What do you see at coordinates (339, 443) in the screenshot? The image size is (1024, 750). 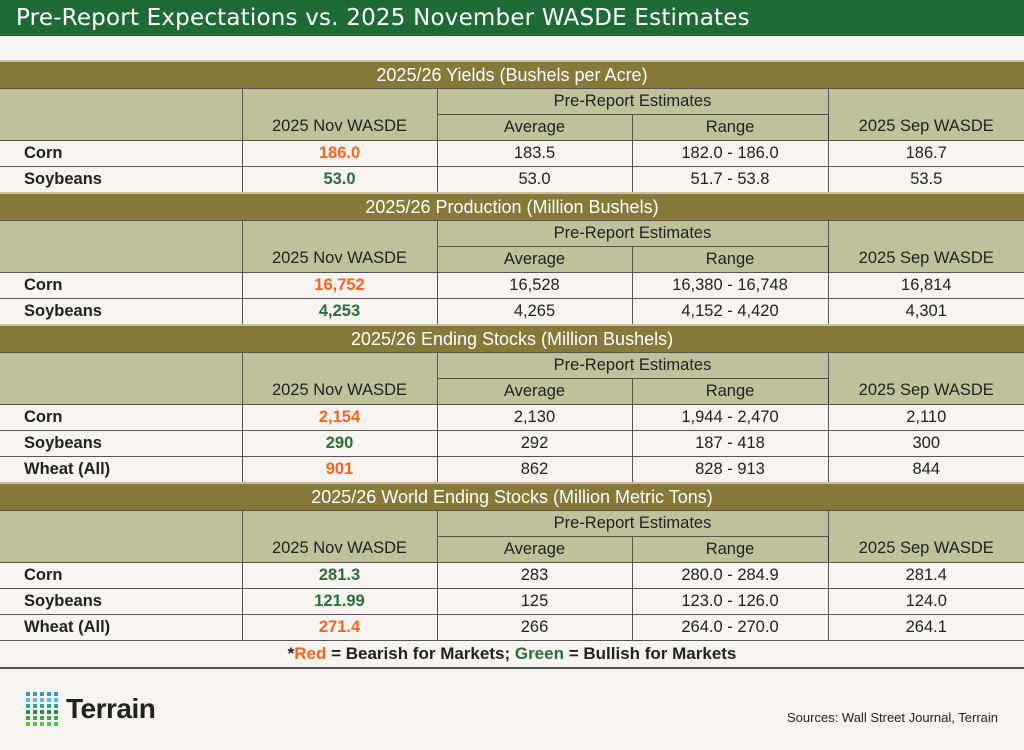 I see `nov-wasde-value: 290` at bounding box center [339, 443].